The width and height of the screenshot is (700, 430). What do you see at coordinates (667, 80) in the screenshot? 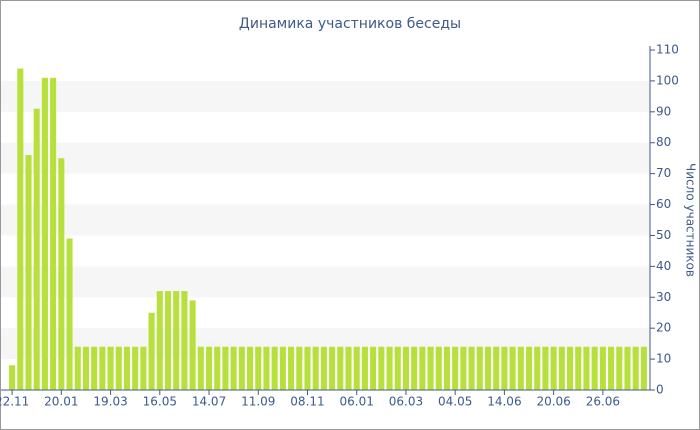
I see `y-tick-label: 100` at bounding box center [667, 80].